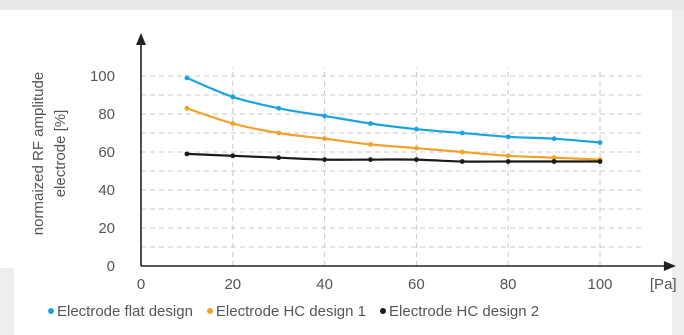  I want to click on legend-dot-hc2, so click(383, 311).